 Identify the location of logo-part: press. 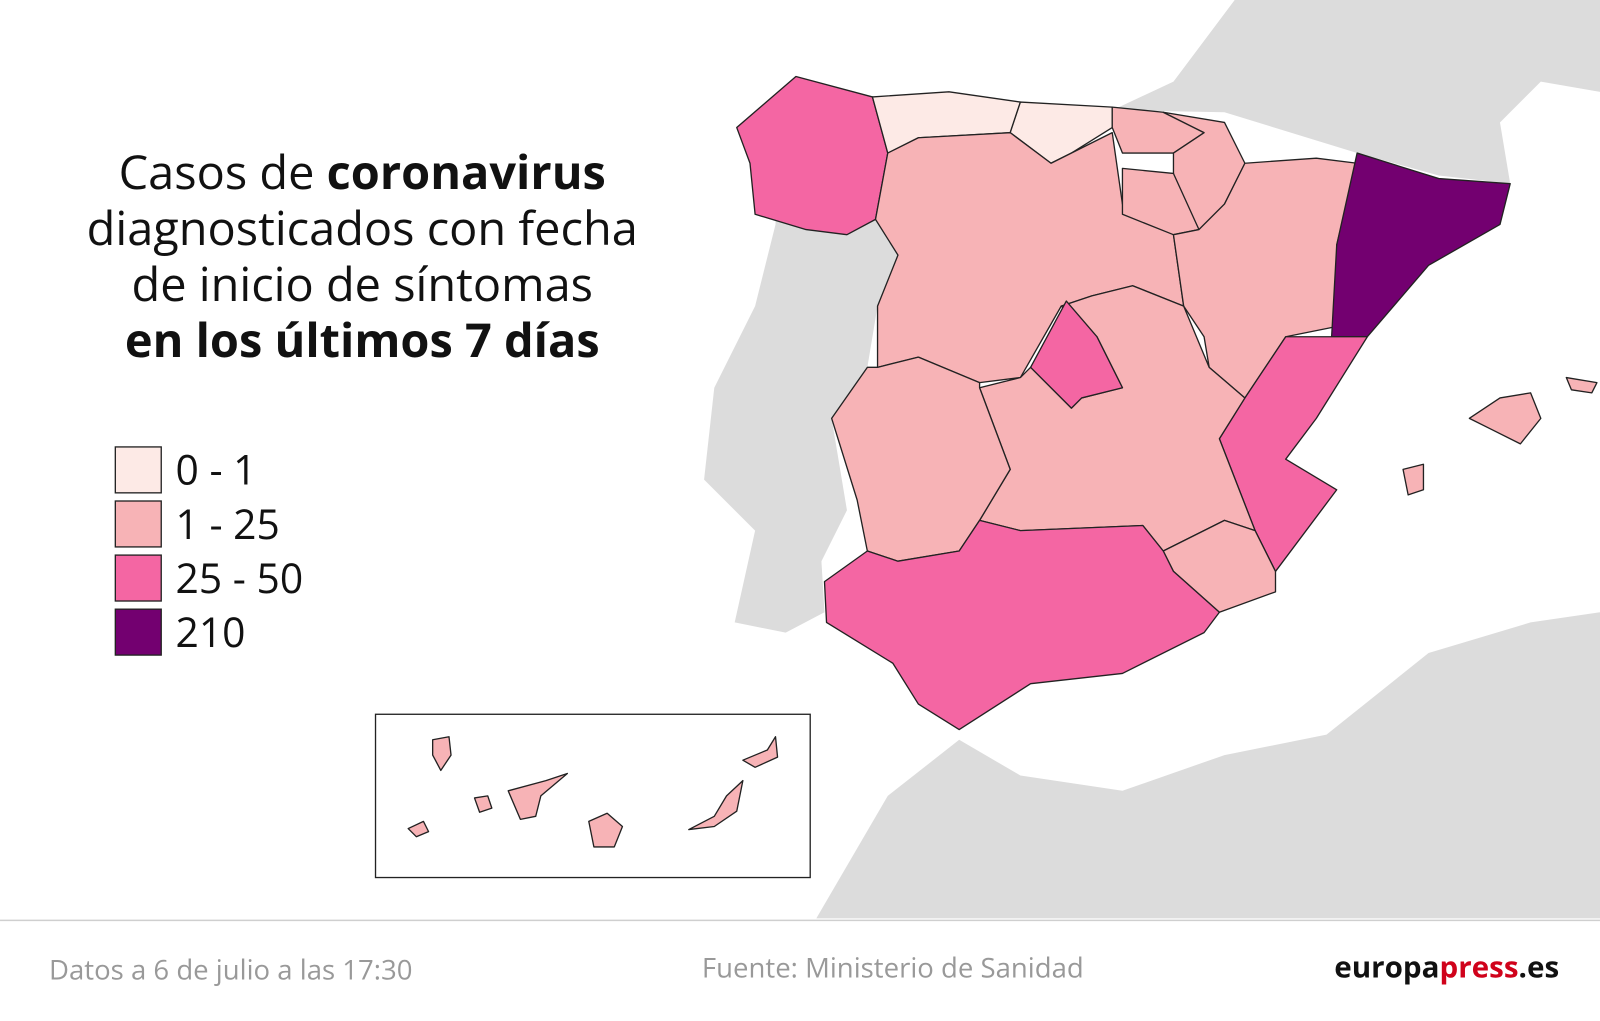
(1479, 966).